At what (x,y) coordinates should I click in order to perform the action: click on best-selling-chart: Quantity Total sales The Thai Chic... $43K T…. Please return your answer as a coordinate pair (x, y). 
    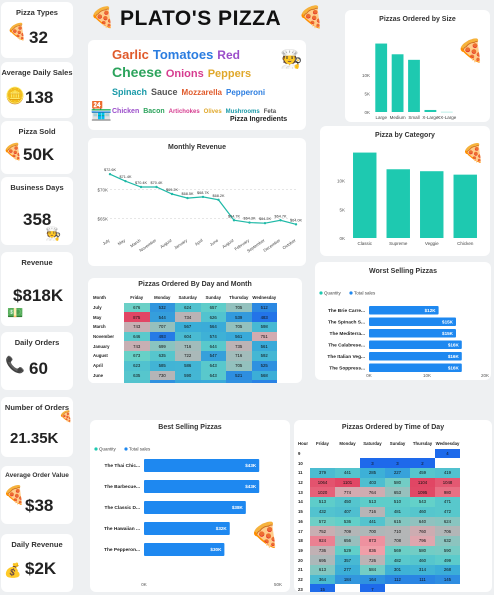
    Looking at the image, I should click on (188, 517).